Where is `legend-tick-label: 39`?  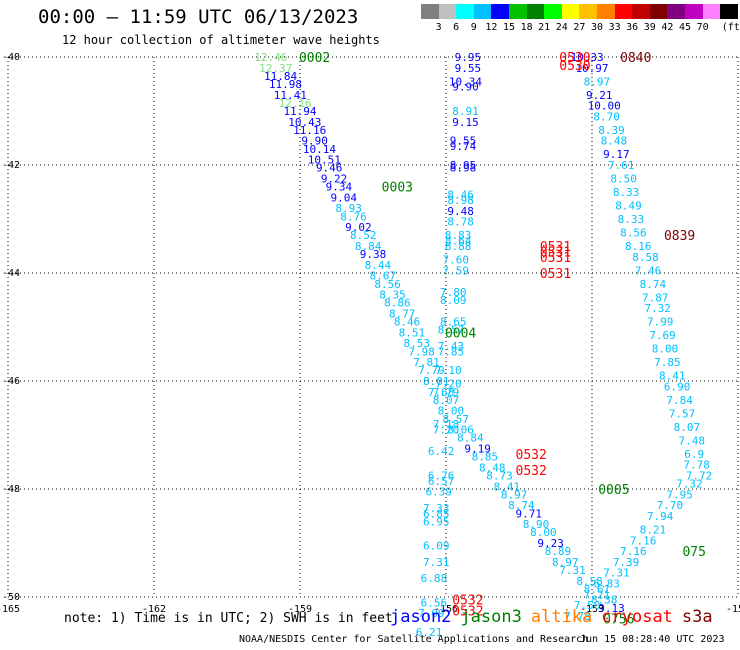
legend-tick-label: 39 is located at coordinates (649, 27).